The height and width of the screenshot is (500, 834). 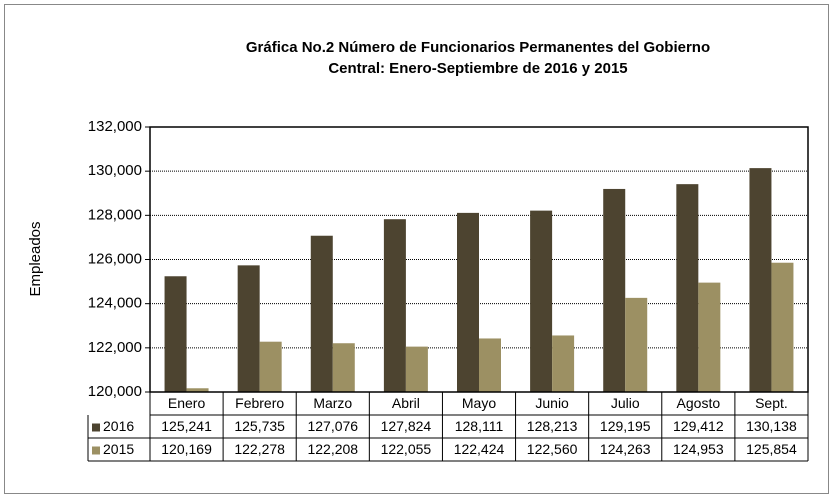 I want to click on y-tick-label: 128,000, so click(x=115, y=214).